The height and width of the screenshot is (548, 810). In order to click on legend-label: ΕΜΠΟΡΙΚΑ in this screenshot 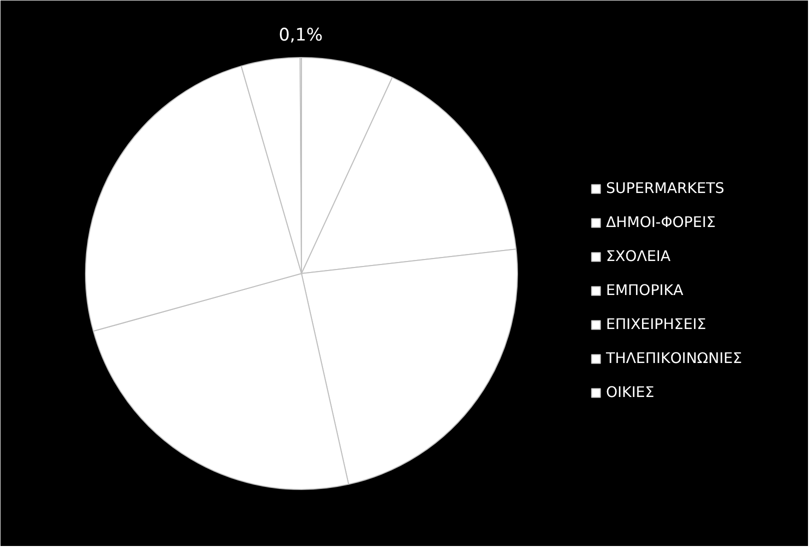, I will do `click(645, 290)`.